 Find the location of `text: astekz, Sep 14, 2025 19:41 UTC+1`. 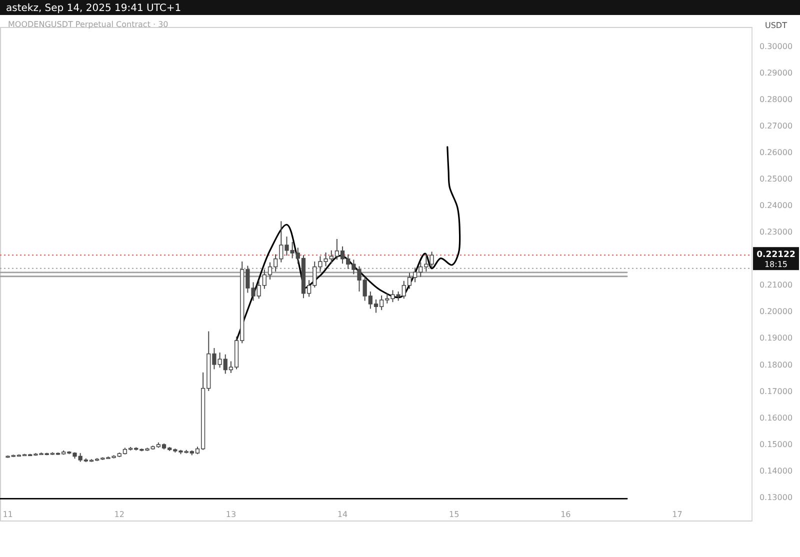

text: astekz, Sep 14, 2025 19:41 UTC+1 is located at coordinates (94, 8).